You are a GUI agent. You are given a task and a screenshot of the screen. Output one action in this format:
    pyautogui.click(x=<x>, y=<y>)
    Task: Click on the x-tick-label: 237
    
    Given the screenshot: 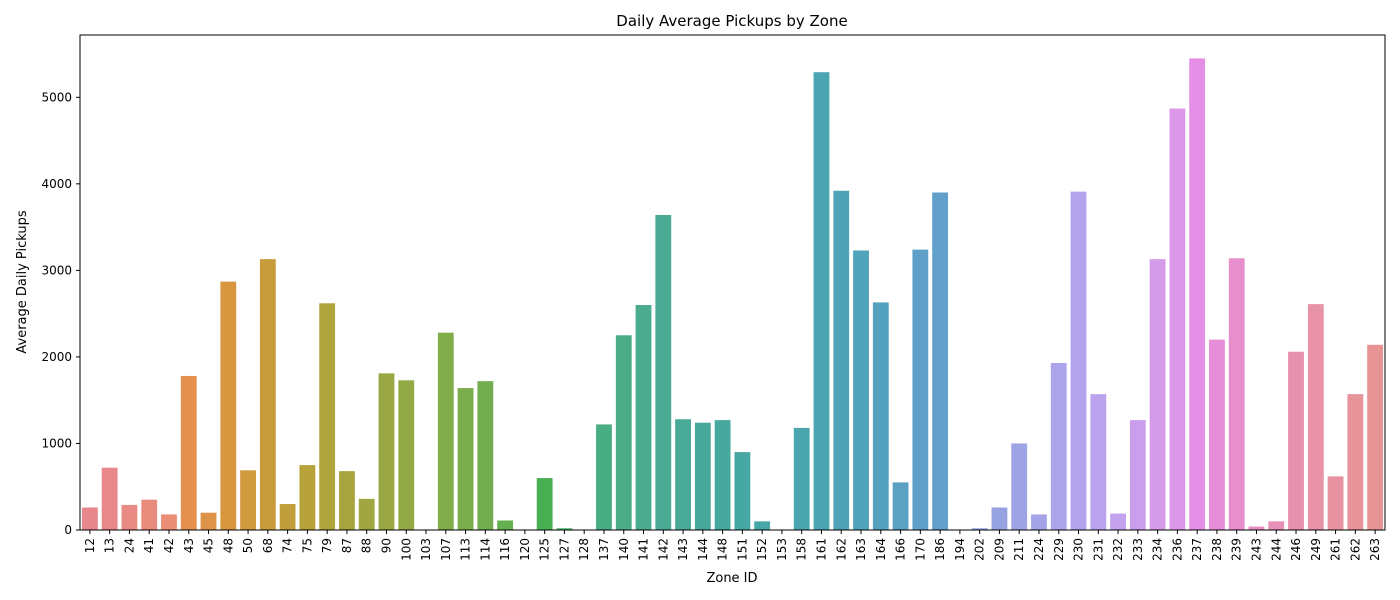 What is the action you would take?
    pyautogui.click(x=1197, y=549)
    